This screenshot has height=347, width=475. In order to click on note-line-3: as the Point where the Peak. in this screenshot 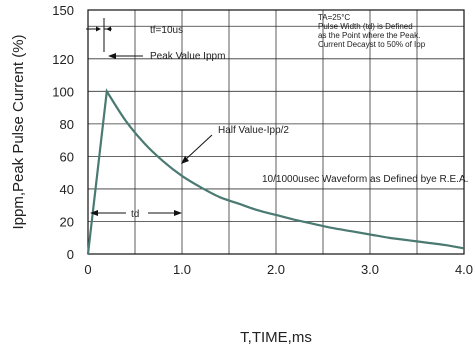, I will do `click(369, 35)`.